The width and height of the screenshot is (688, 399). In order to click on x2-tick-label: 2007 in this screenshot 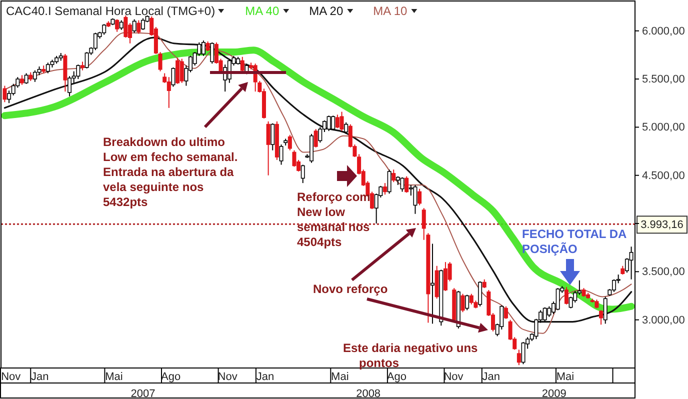, I will do `click(143, 393)`.